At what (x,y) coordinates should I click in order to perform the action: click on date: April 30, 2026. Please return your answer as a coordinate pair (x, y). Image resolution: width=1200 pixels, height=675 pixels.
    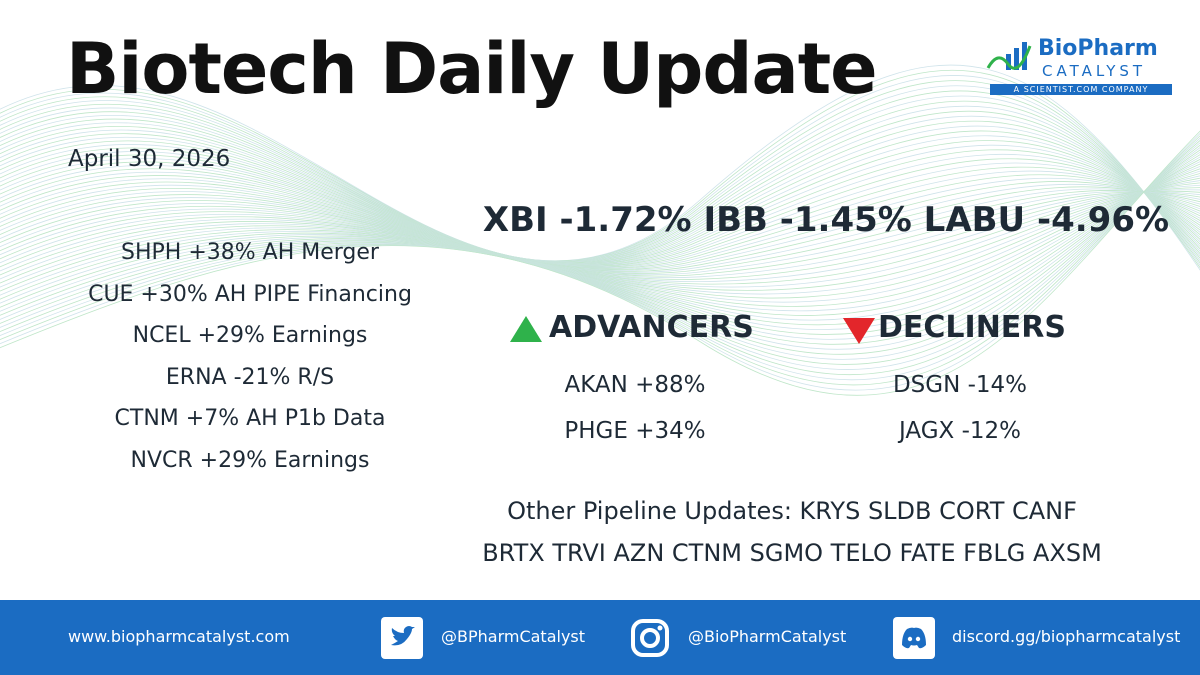
    Looking at the image, I should click on (149, 159).